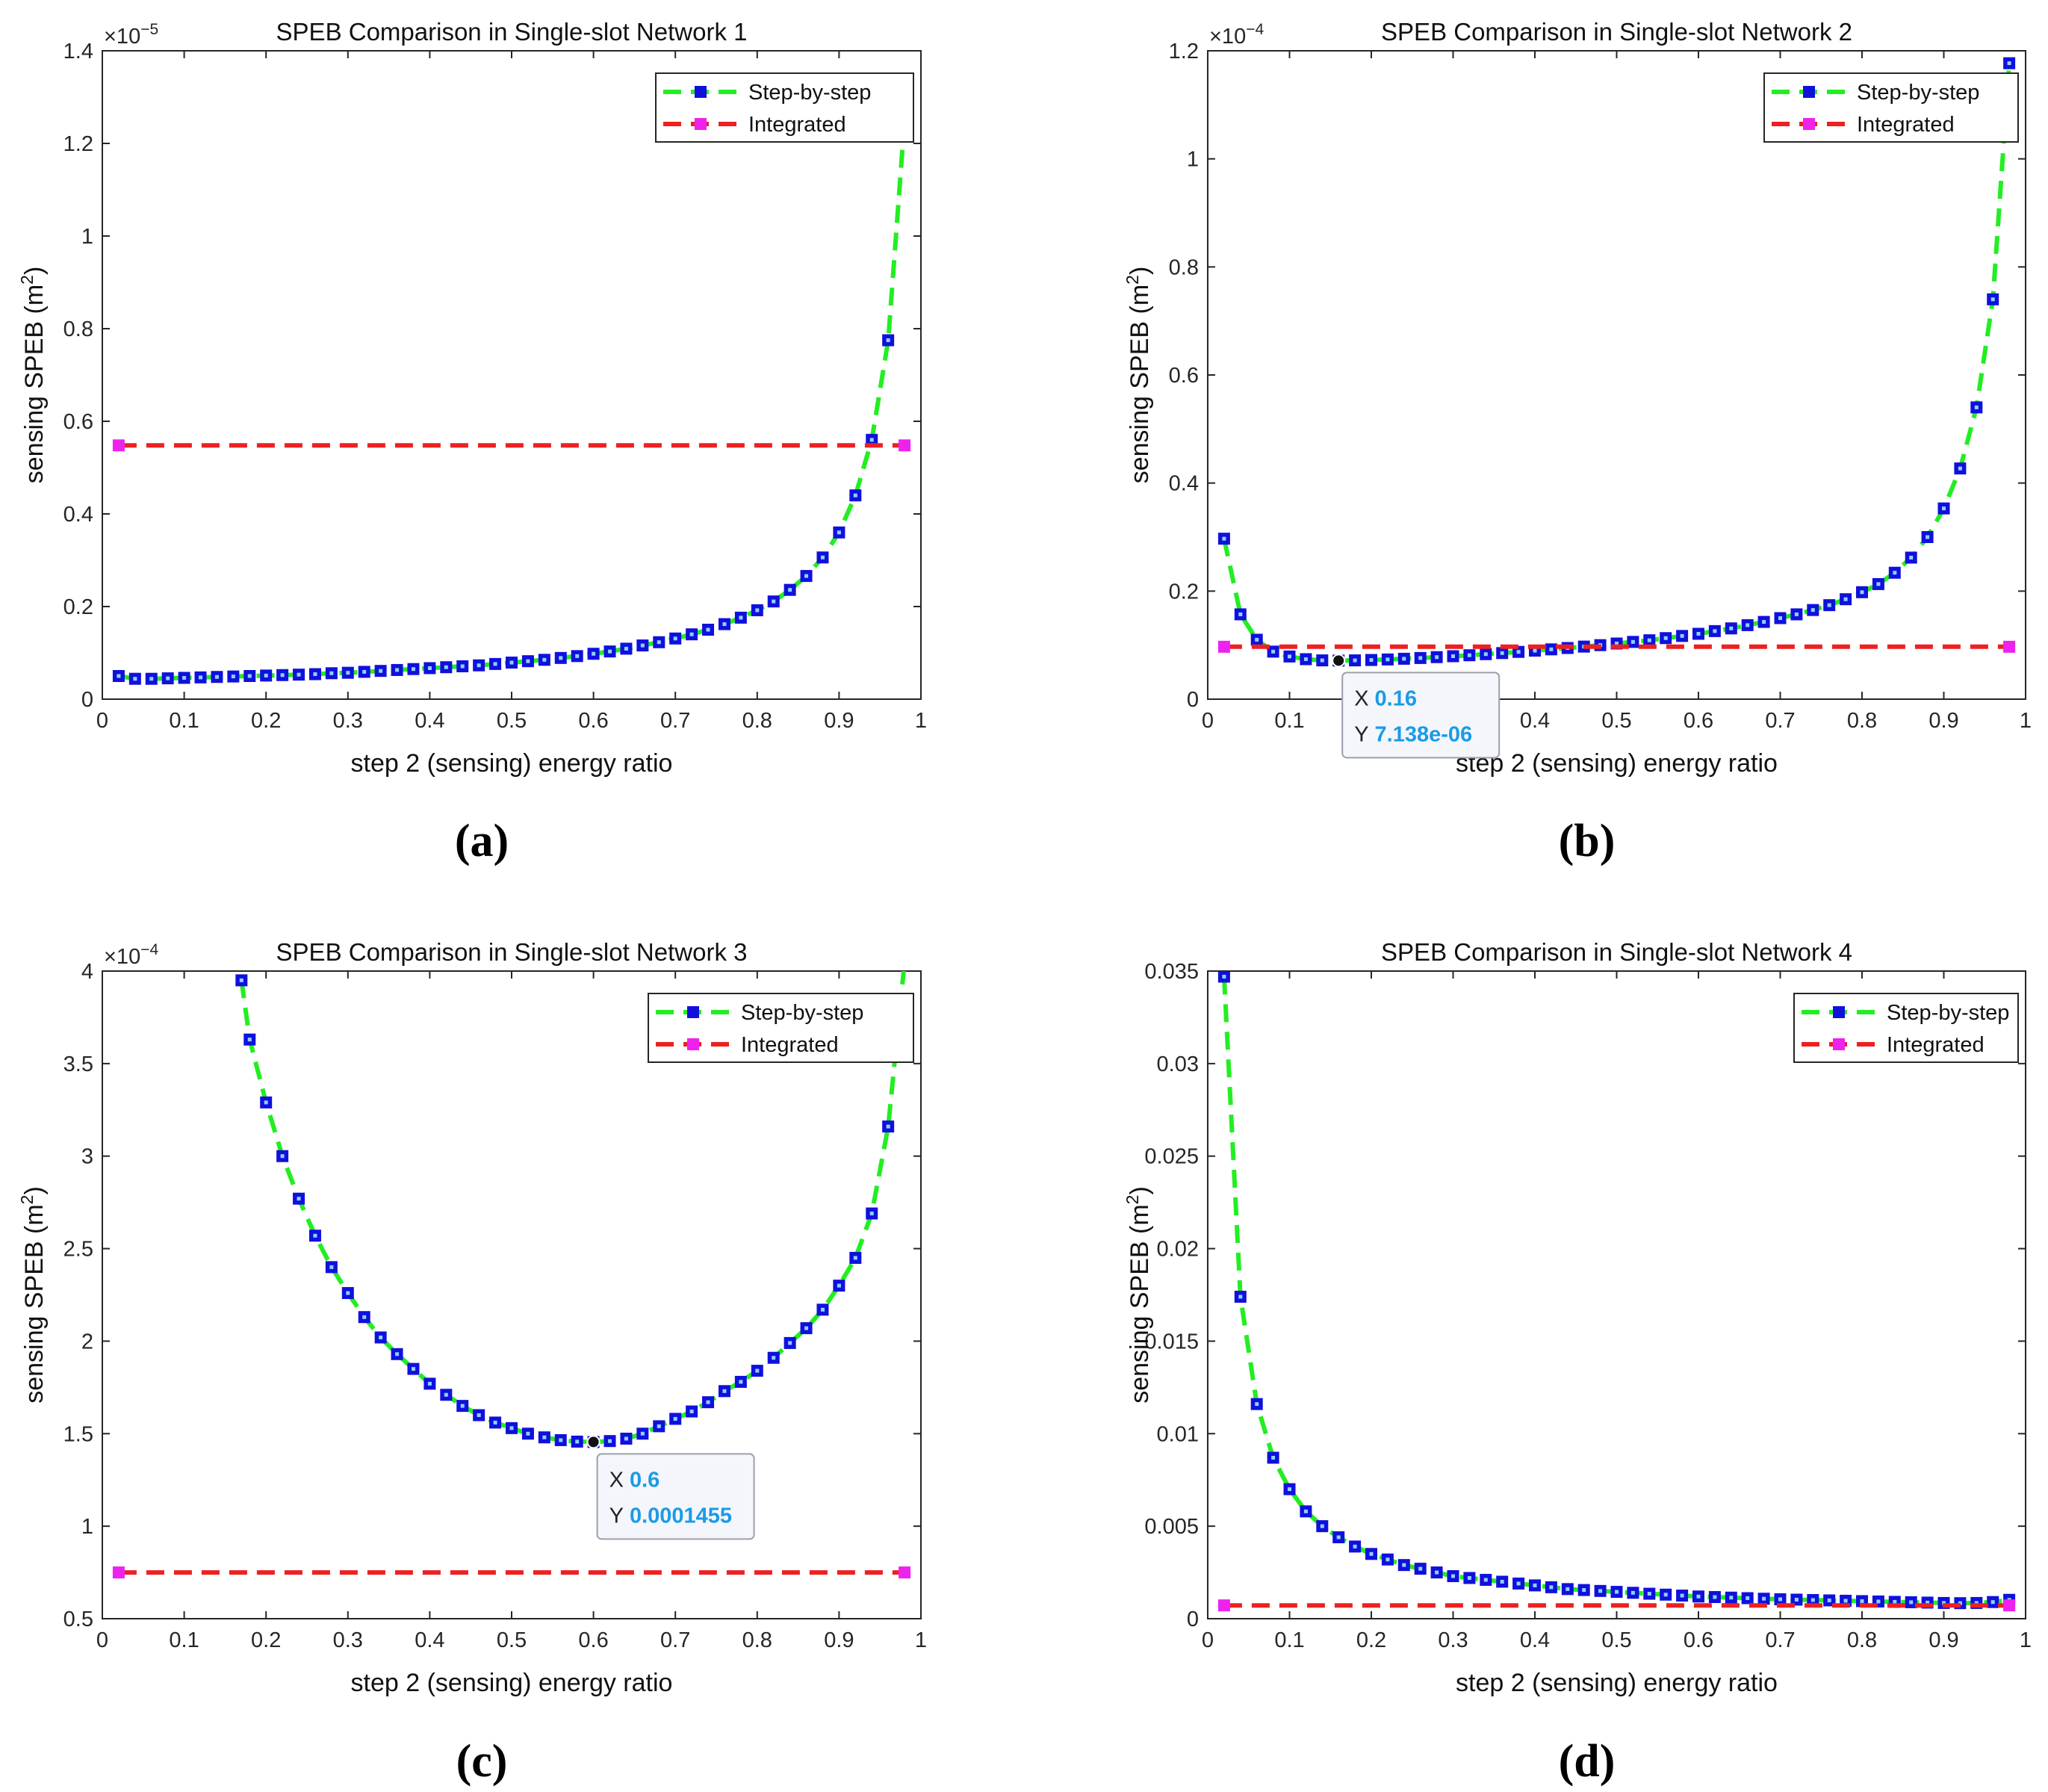 The width and height of the screenshot is (2048, 1792). What do you see at coordinates (1617, 1683) in the screenshot?
I see `x-axis-label: step 2 (sensing) energy ratio` at bounding box center [1617, 1683].